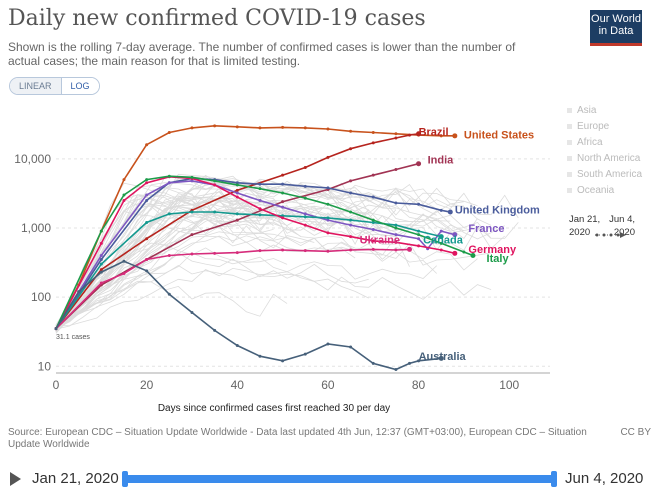 The width and height of the screenshot is (665, 501). What do you see at coordinates (554, 479) in the screenshot?
I see `timeline-end-handle` at bounding box center [554, 479].